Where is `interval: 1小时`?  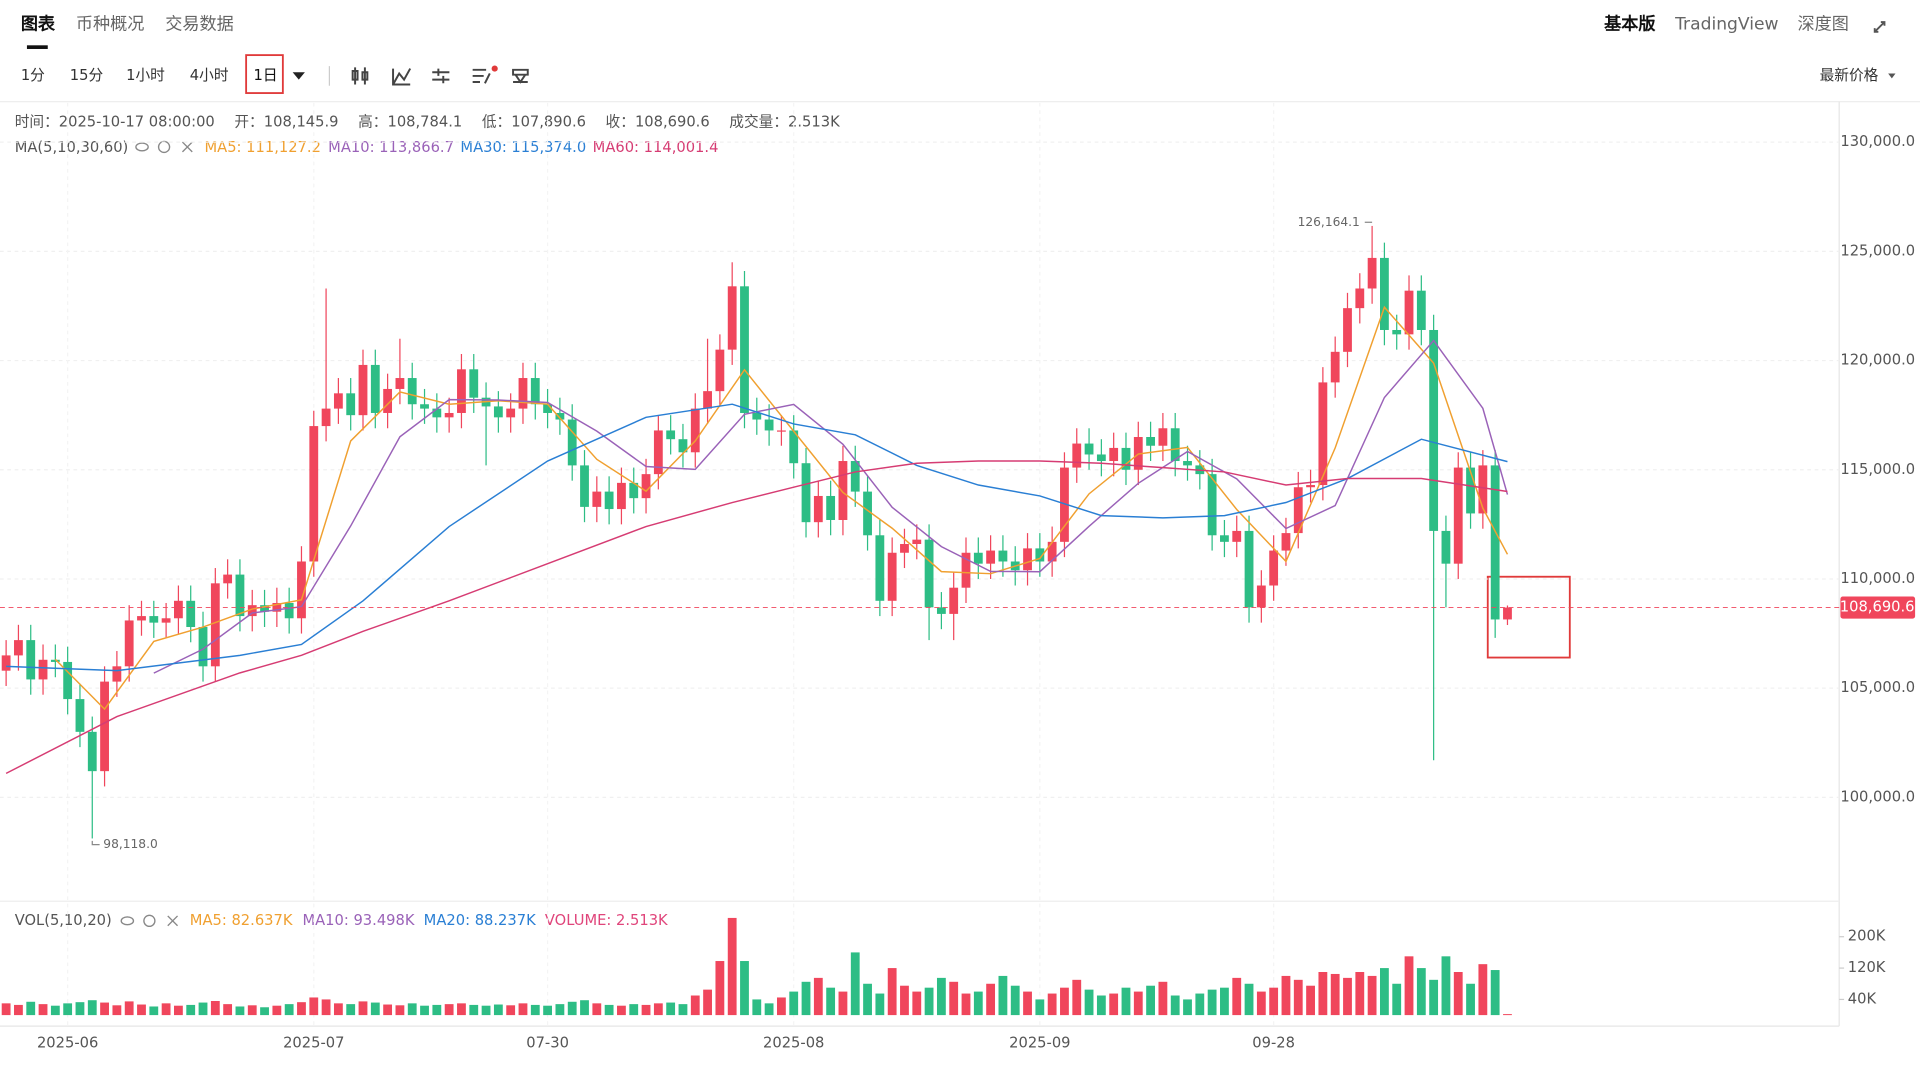 interval: 1小时 is located at coordinates (145, 75).